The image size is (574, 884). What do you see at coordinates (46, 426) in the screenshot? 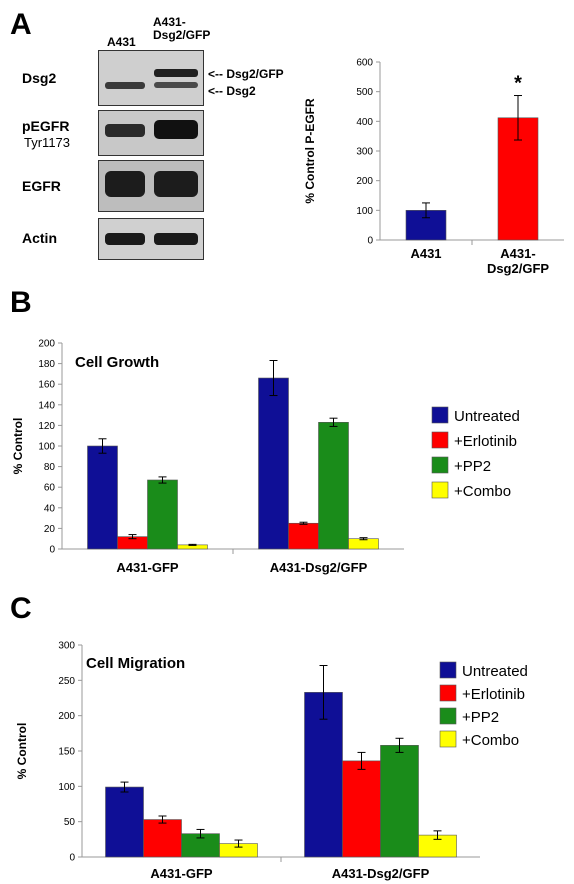
I see `y-tick-label: 120` at bounding box center [46, 426].